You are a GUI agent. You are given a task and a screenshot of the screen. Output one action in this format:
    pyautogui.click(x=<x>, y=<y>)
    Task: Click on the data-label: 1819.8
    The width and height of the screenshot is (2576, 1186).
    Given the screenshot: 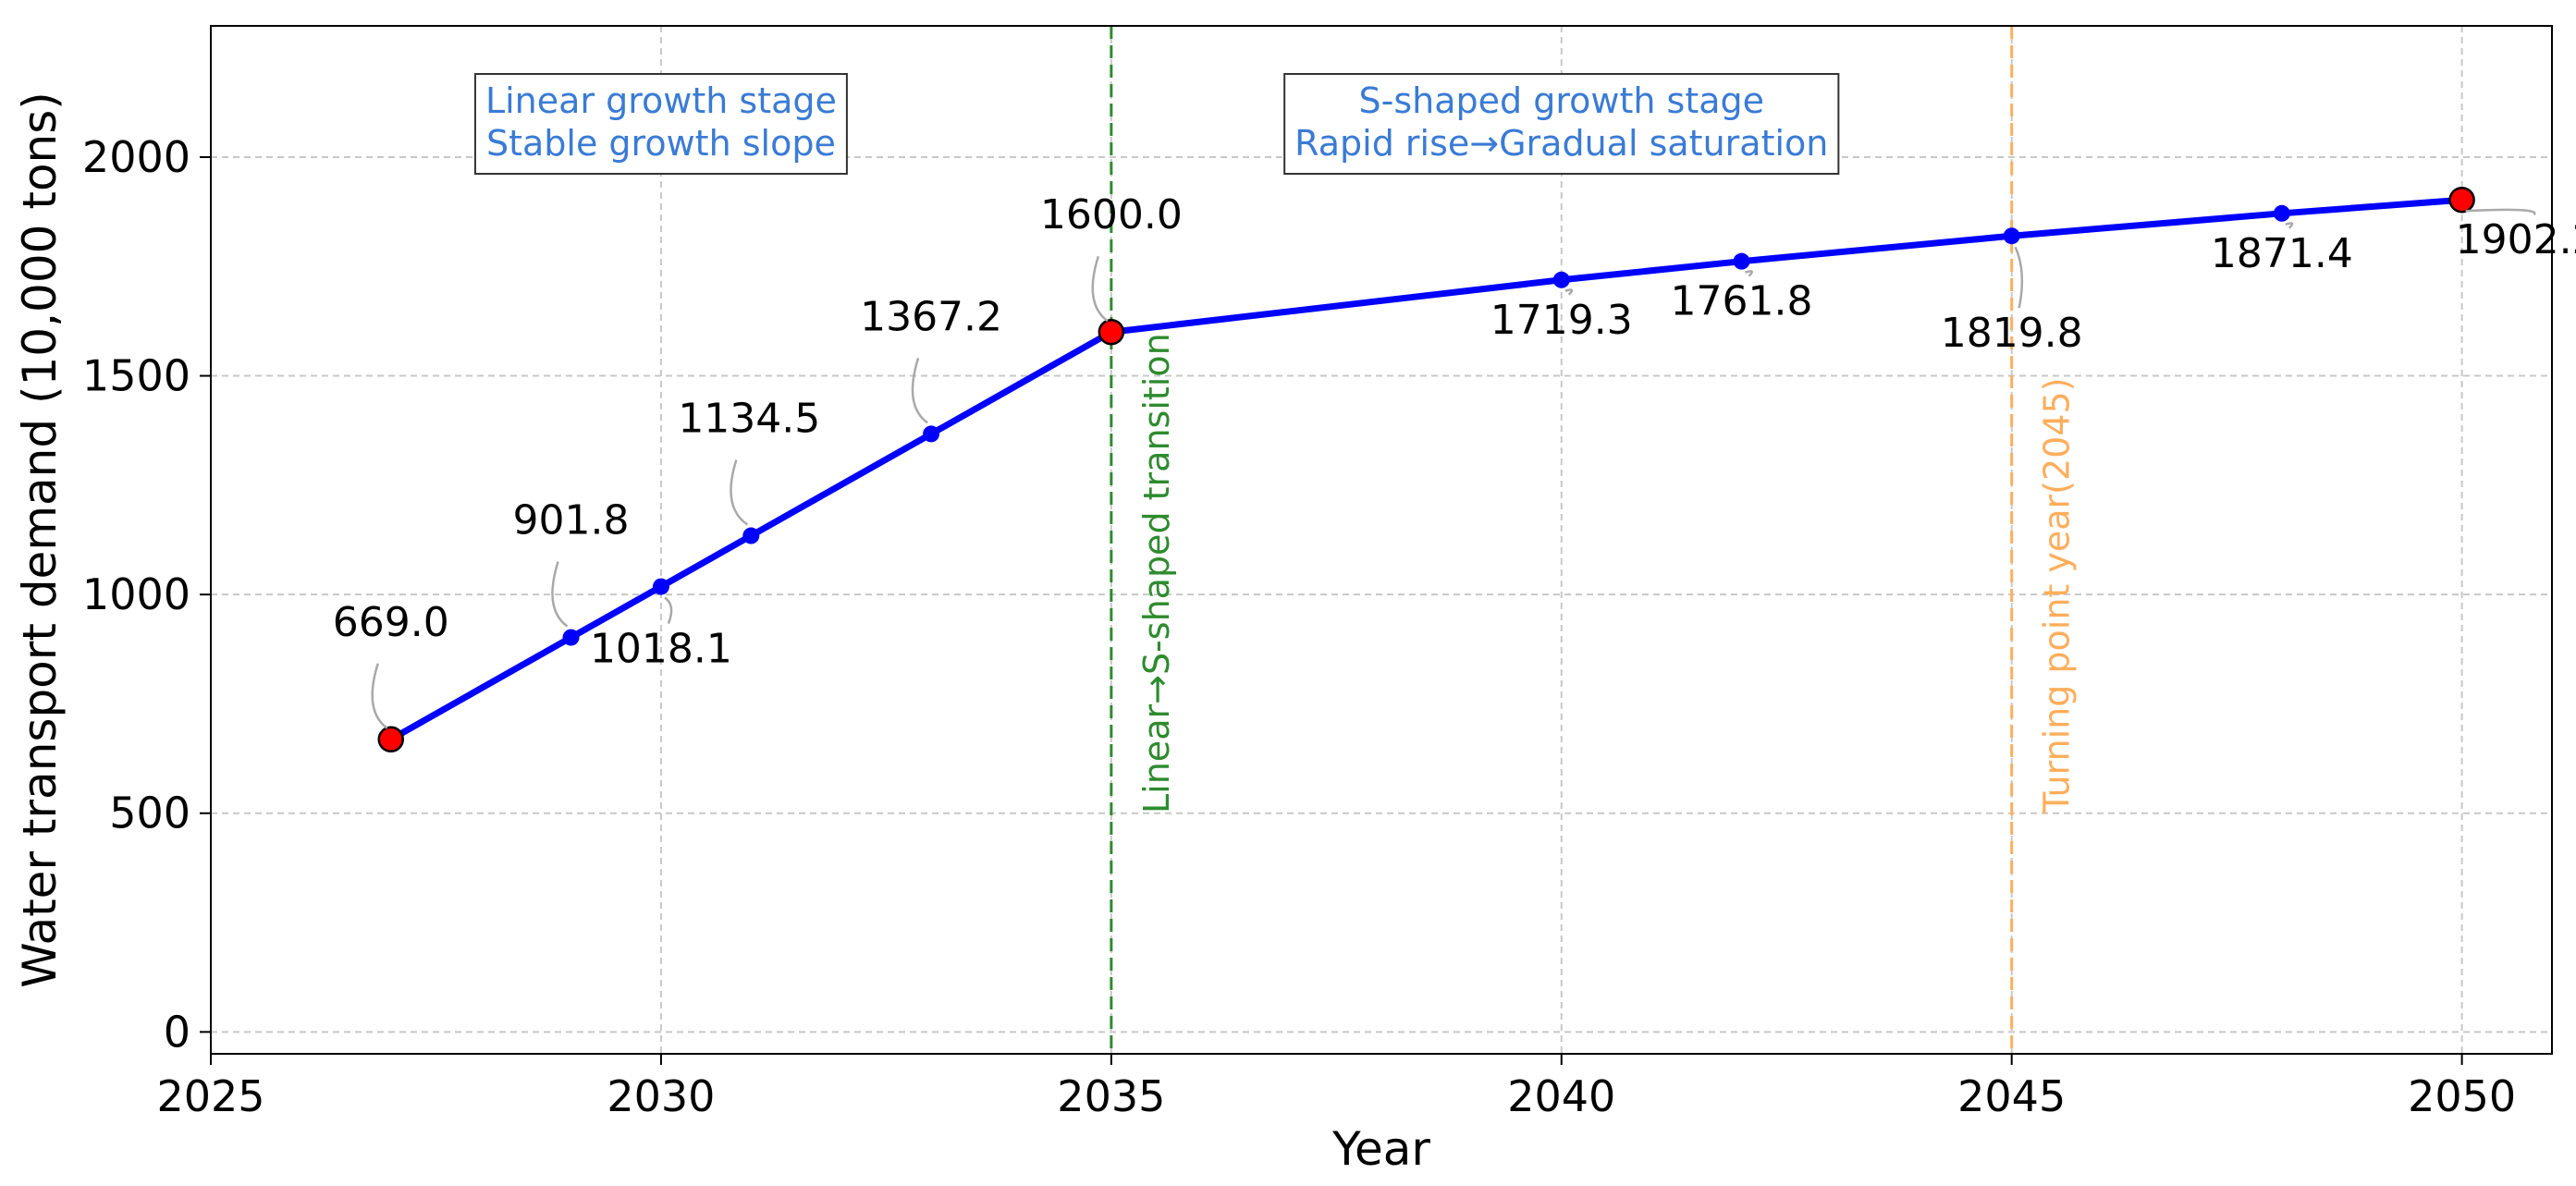 What is the action you would take?
    pyautogui.click(x=2012, y=333)
    